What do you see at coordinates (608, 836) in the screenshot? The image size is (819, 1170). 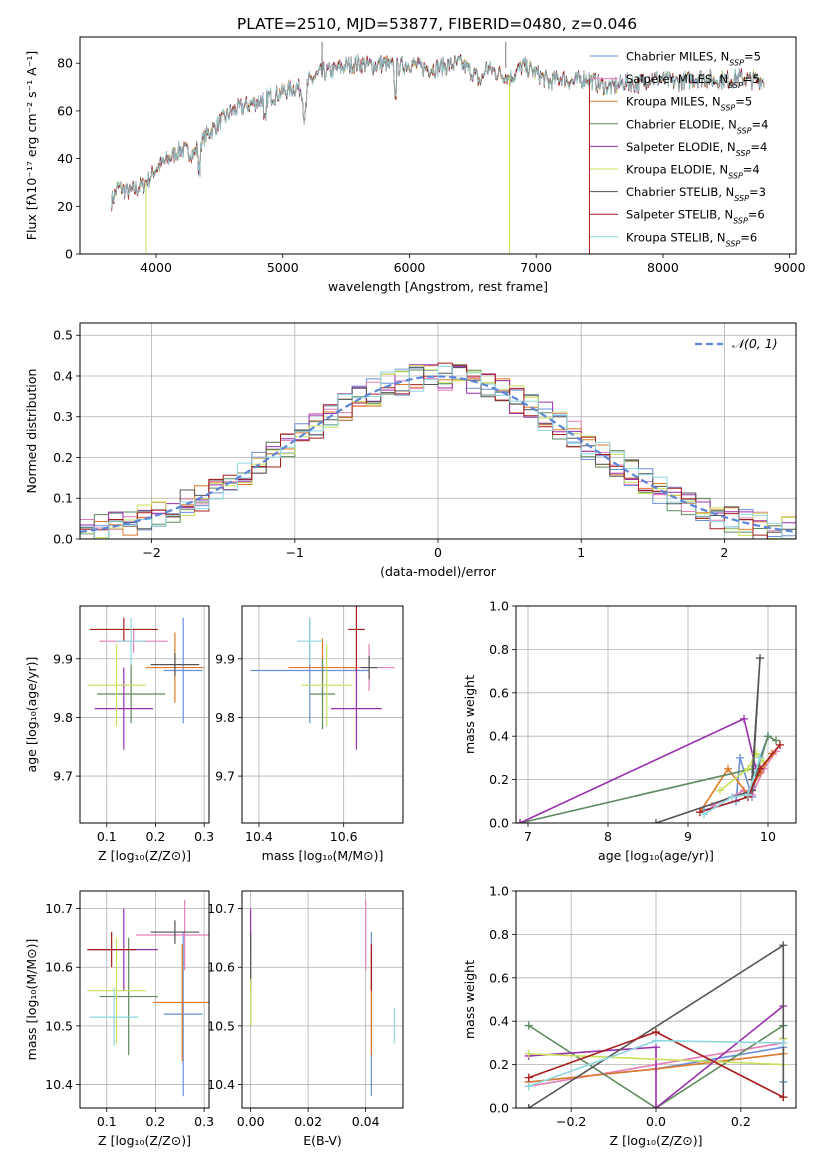 I see `x-tick-label: 8` at bounding box center [608, 836].